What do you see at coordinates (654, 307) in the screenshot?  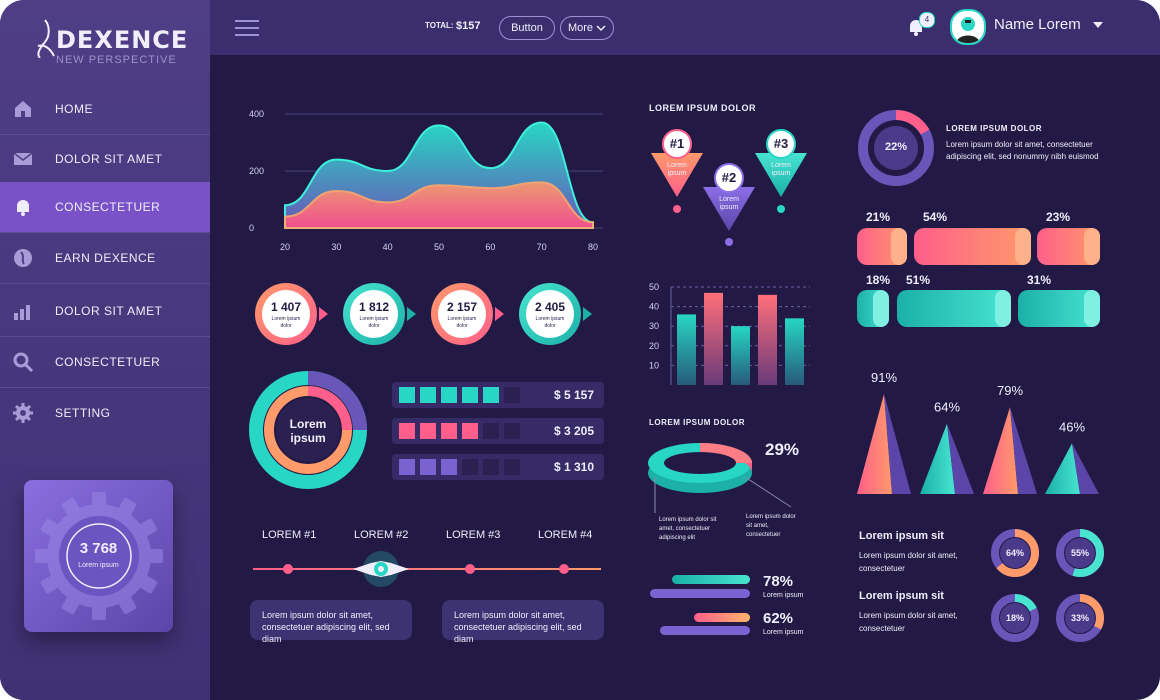 I see `bar-y-tick: 40` at bounding box center [654, 307].